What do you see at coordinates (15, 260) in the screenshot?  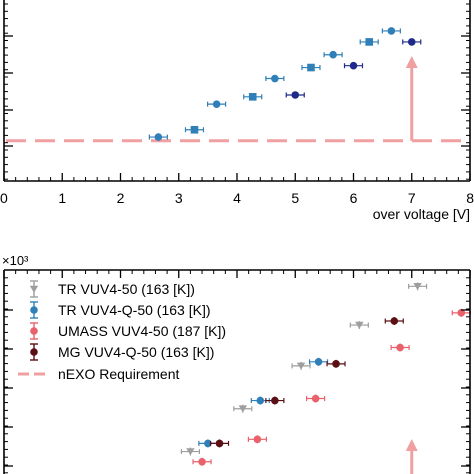 I see `bottom-y-multiplier: ×10³` at bounding box center [15, 260].